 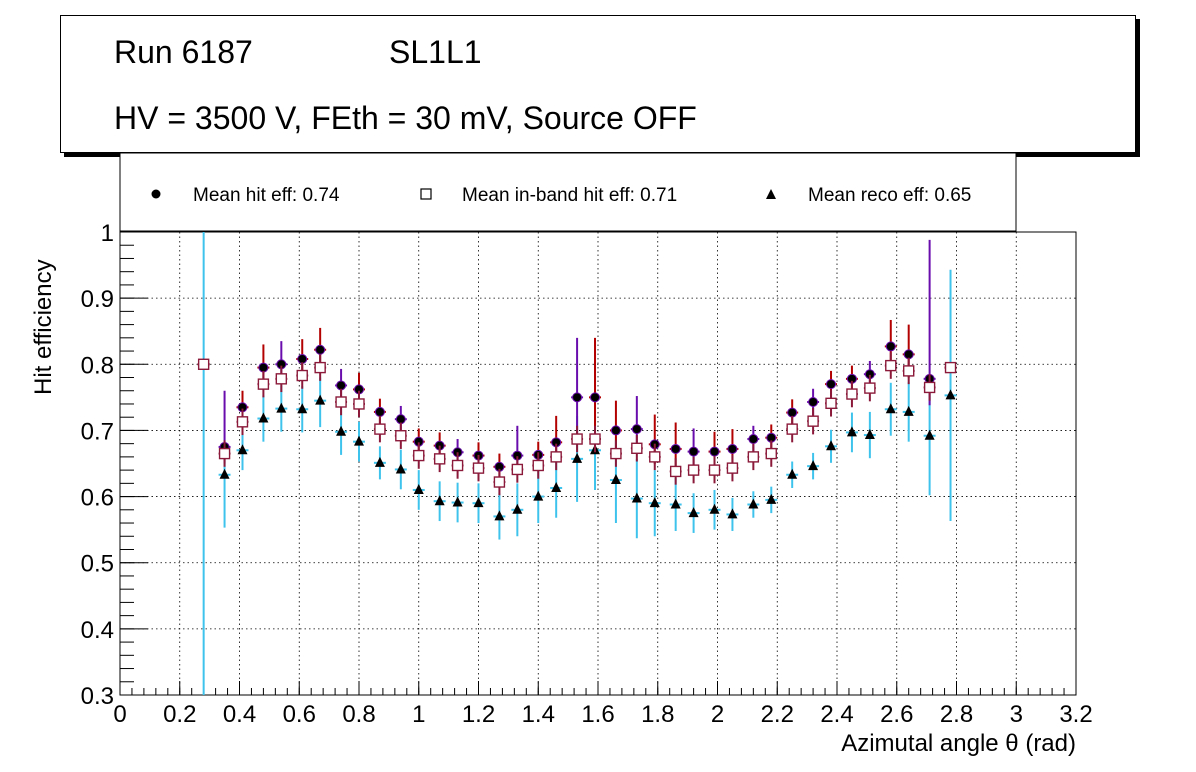 I want to click on x-tick-label: 1.2, so click(x=478, y=714).